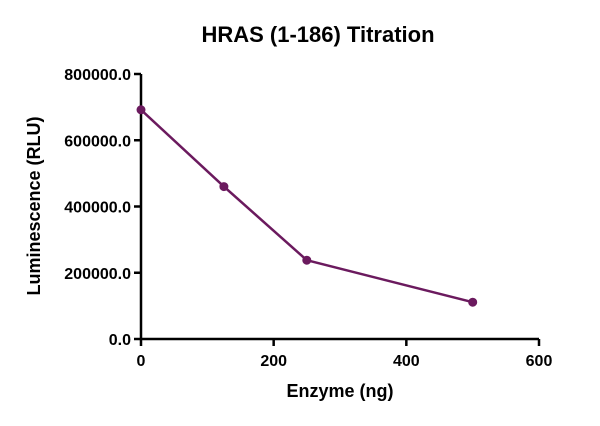 This screenshot has height=426, width=600. What do you see at coordinates (339, 391) in the screenshot?
I see `x-axis-label: Enzyme (ng)` at bounding box center [339, 391].